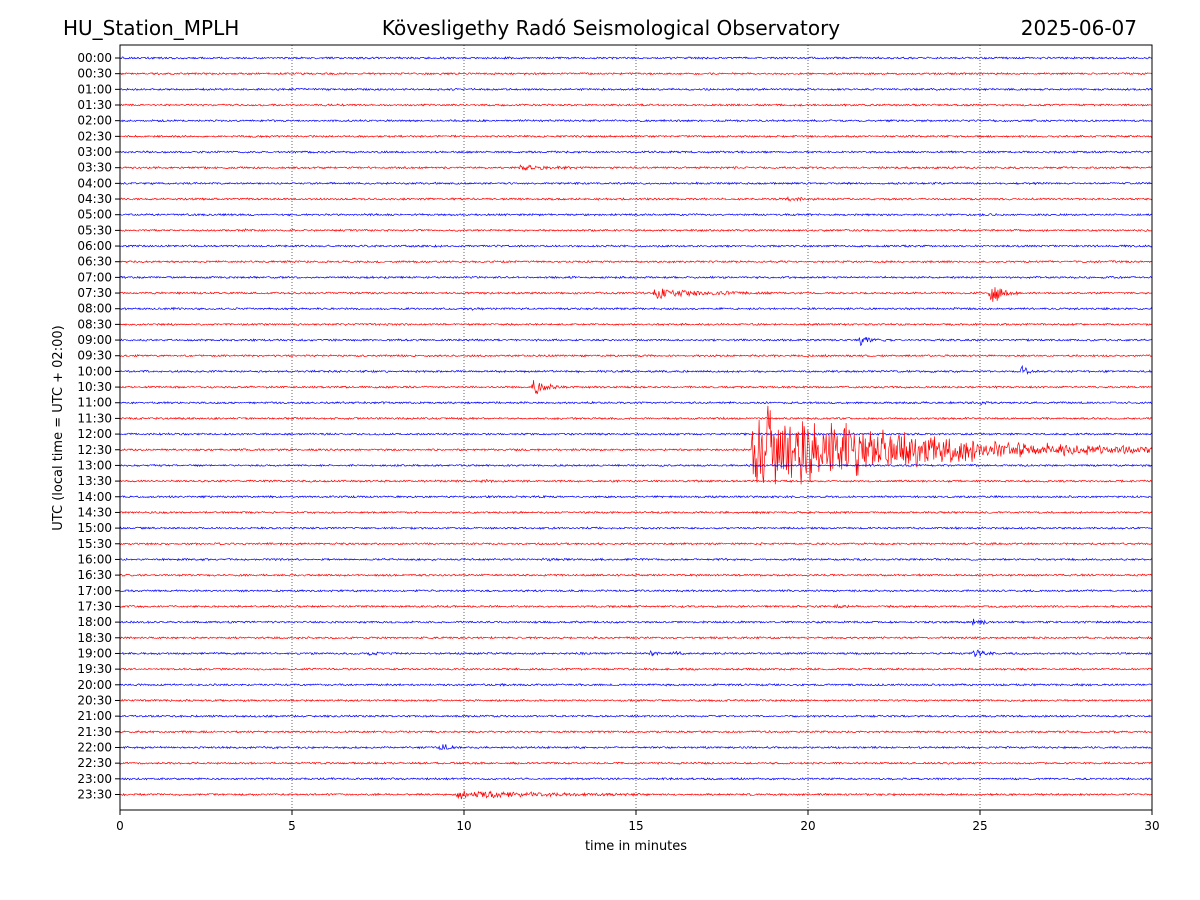 This screenshot has width=1200, height=900. What do you see at coordinates (94, 685) in the screenshot?
I see `y-tick-label-40: 20:00` at bounding box center [94, 685].